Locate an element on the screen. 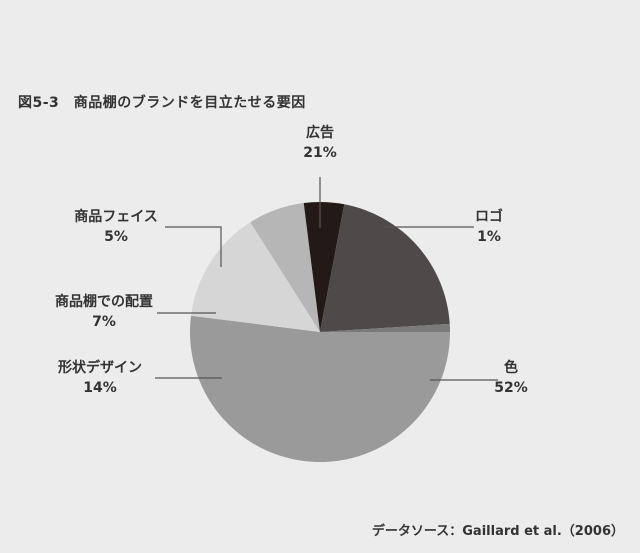  slice-label-5: 広告 21% is located at coordinates (320, 143).